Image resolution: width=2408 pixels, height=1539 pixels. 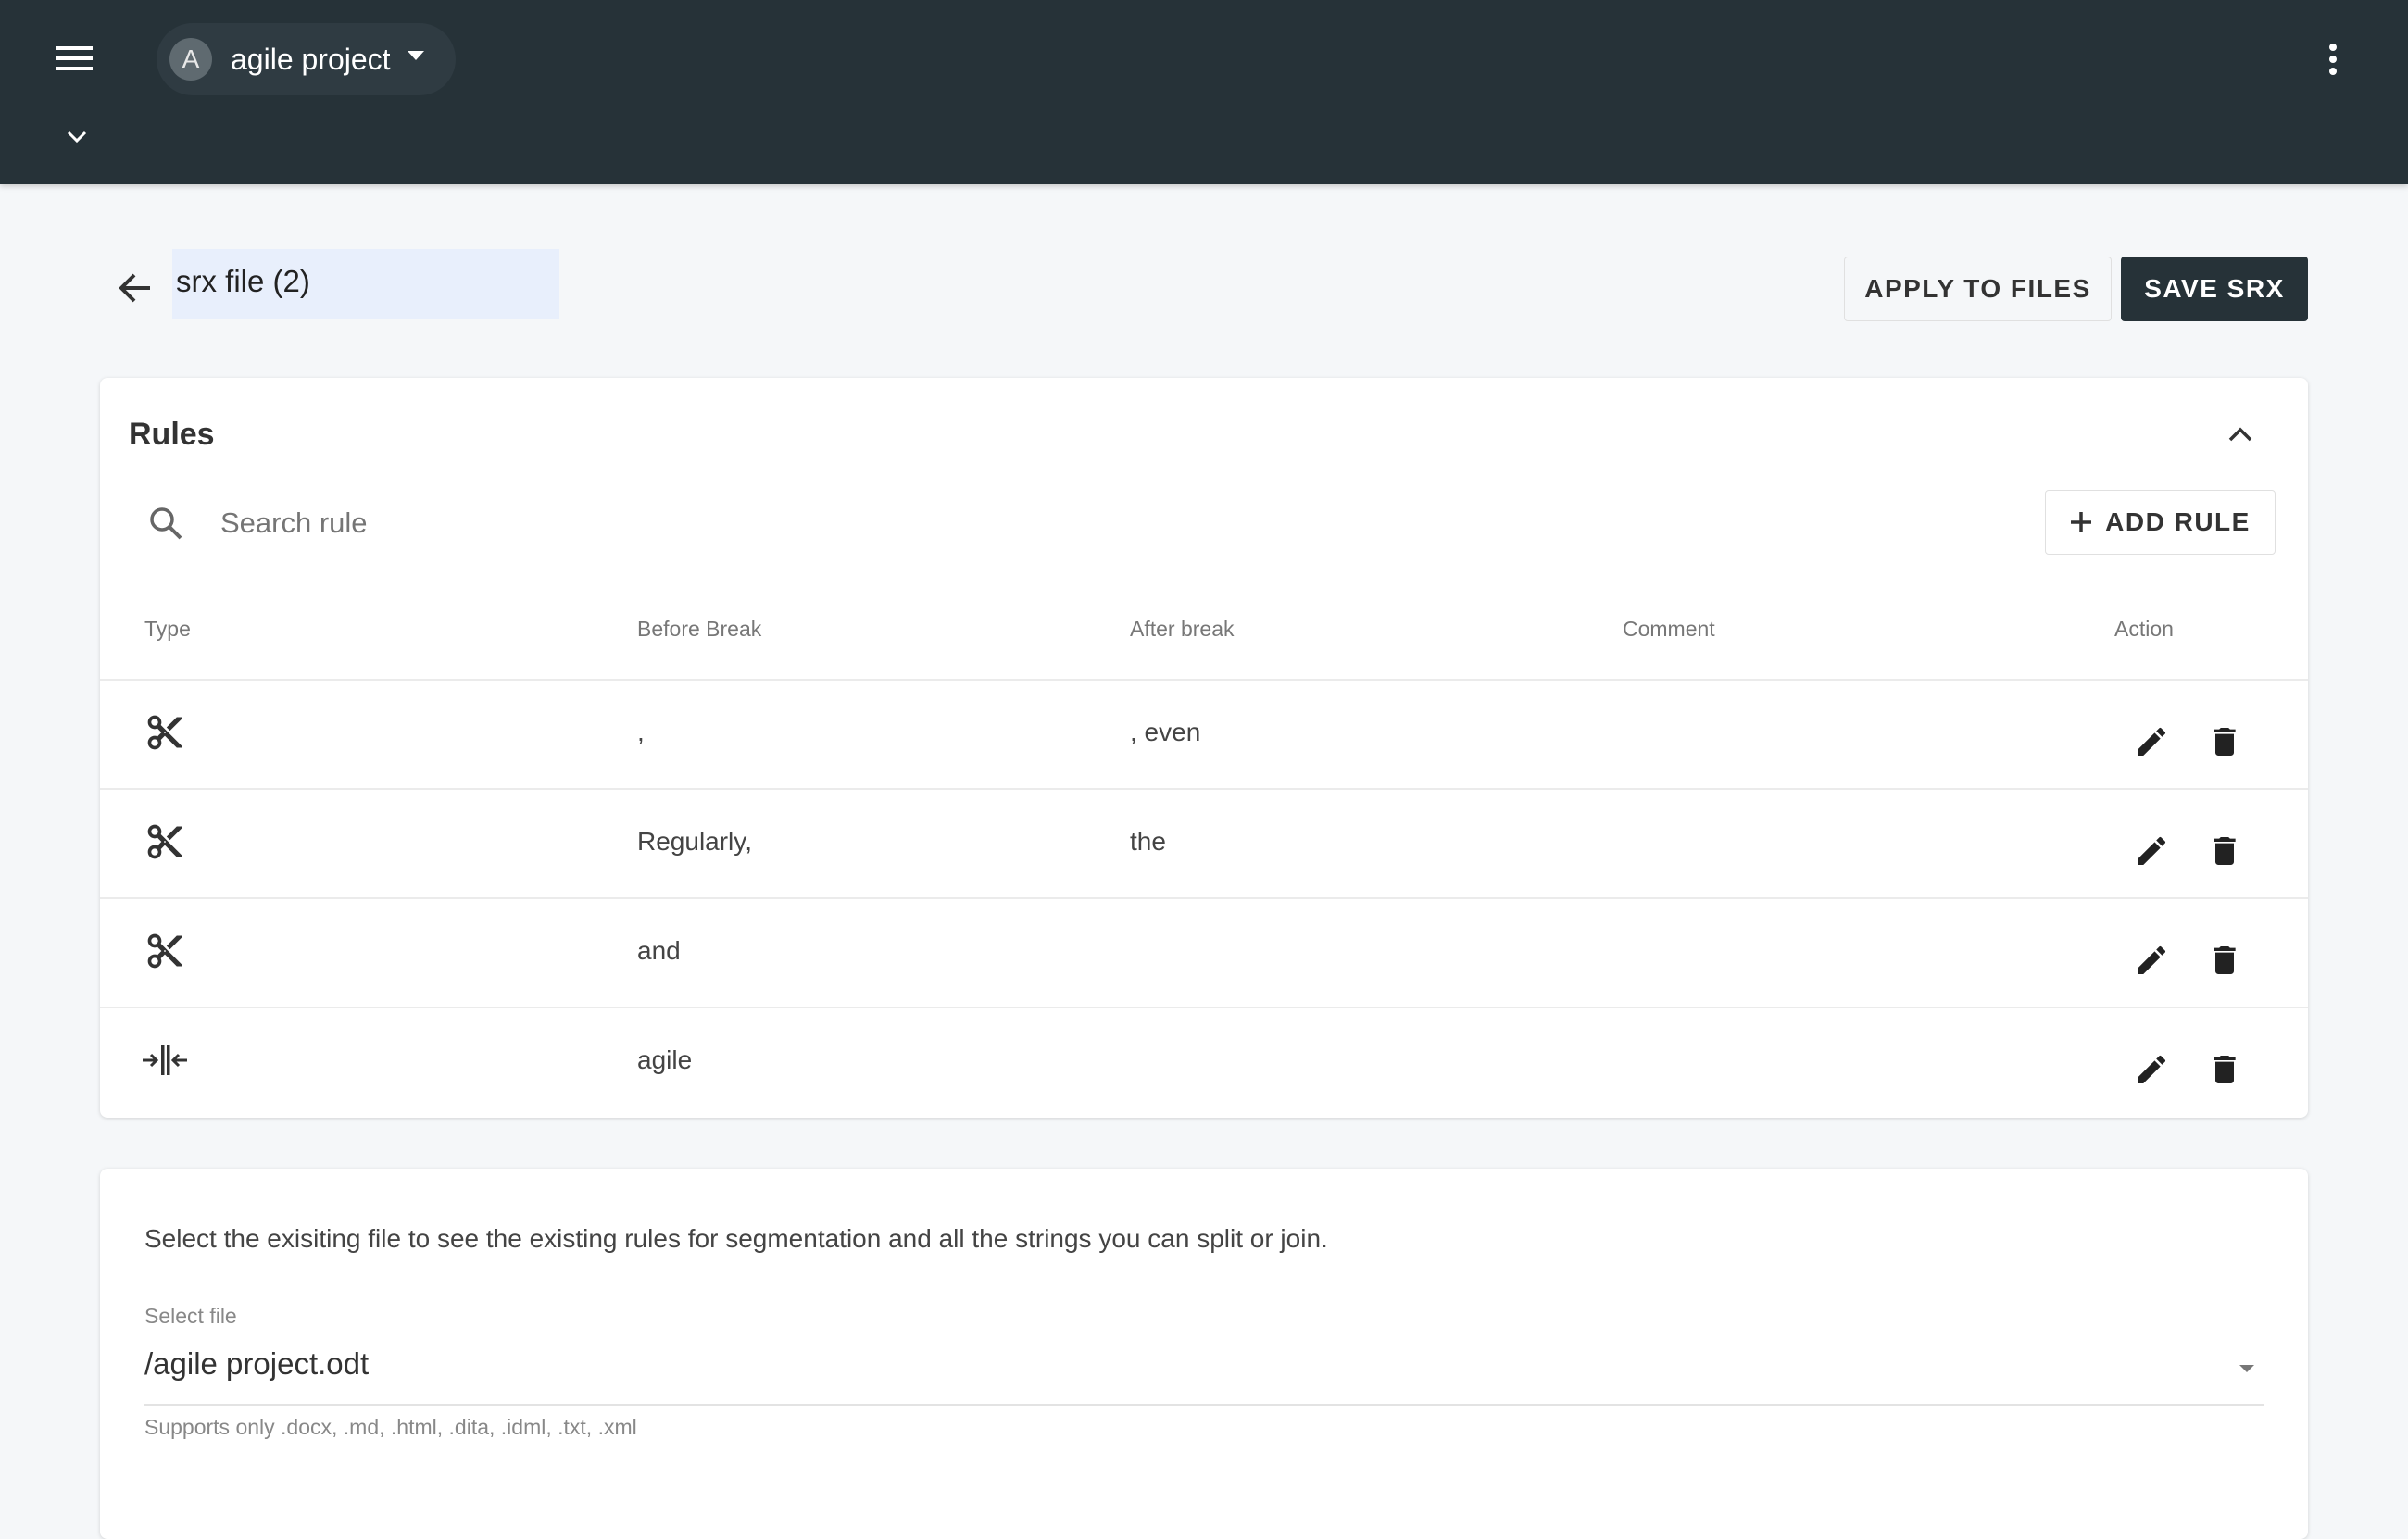 What do you see at coordinates (190, 1316) in the screenshot?
I see `select-file-label: Select file` at bounding box center [190, 1316].